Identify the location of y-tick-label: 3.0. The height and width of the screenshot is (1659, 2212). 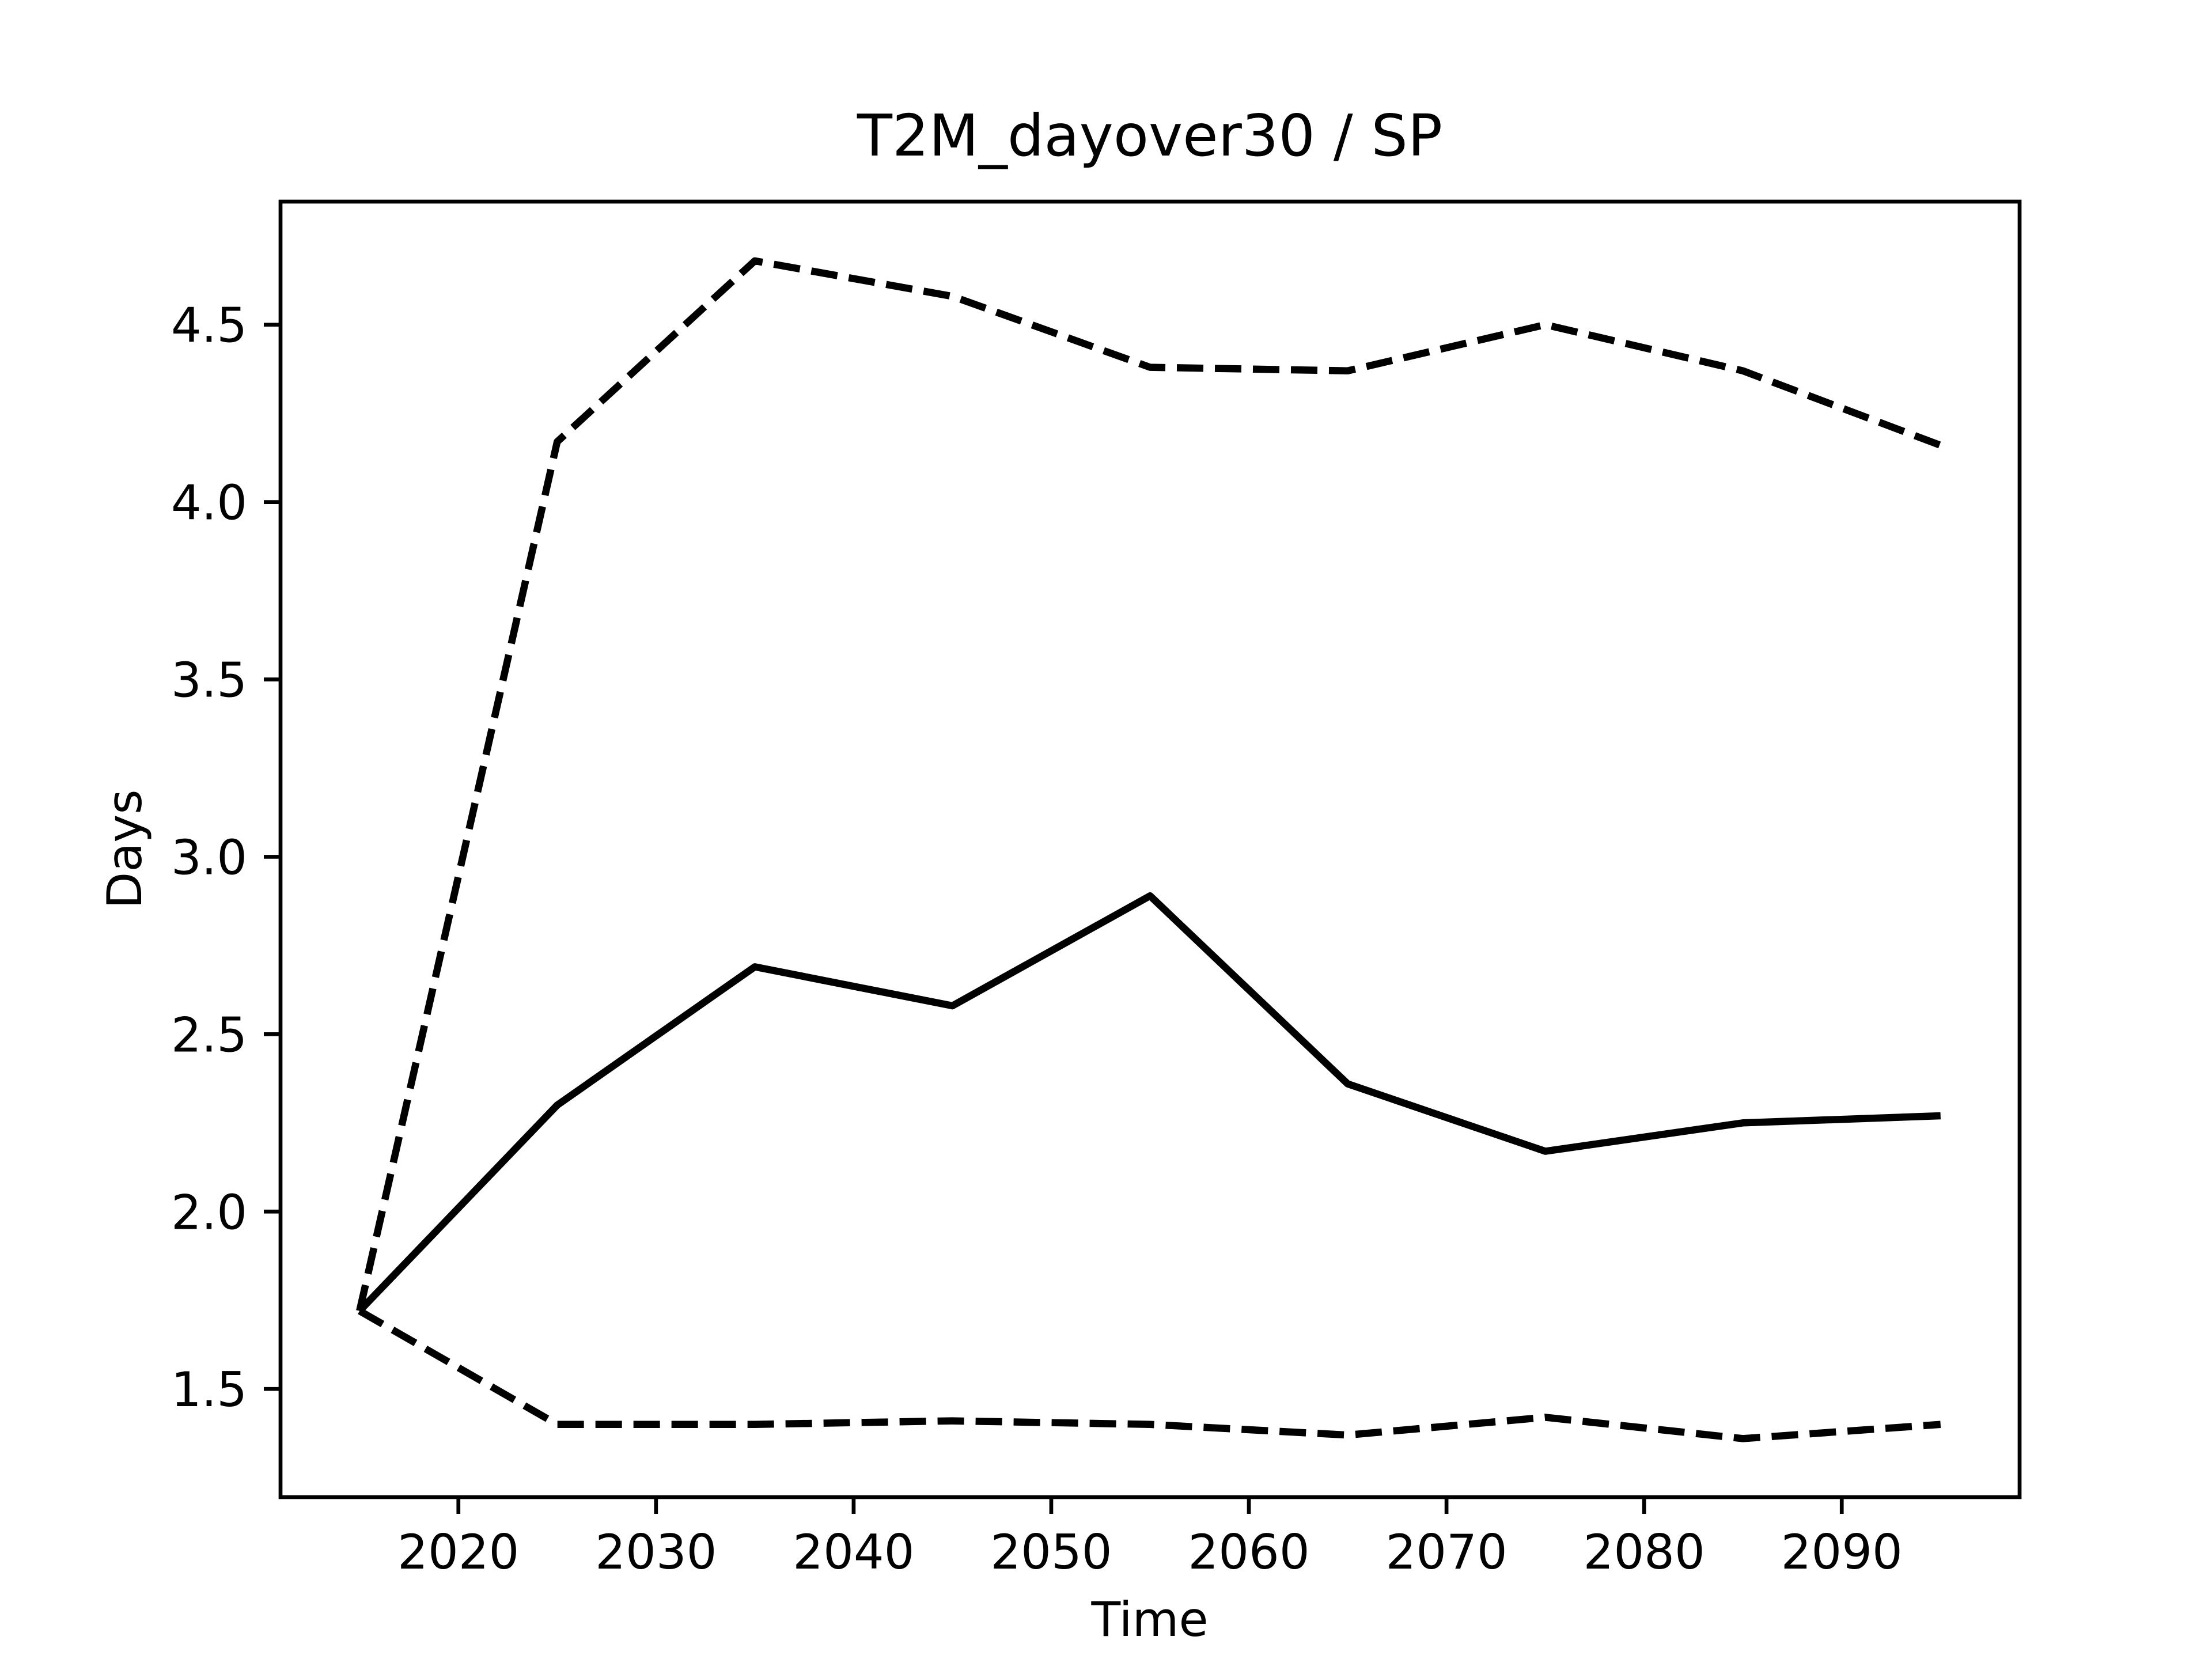
(209, 857).